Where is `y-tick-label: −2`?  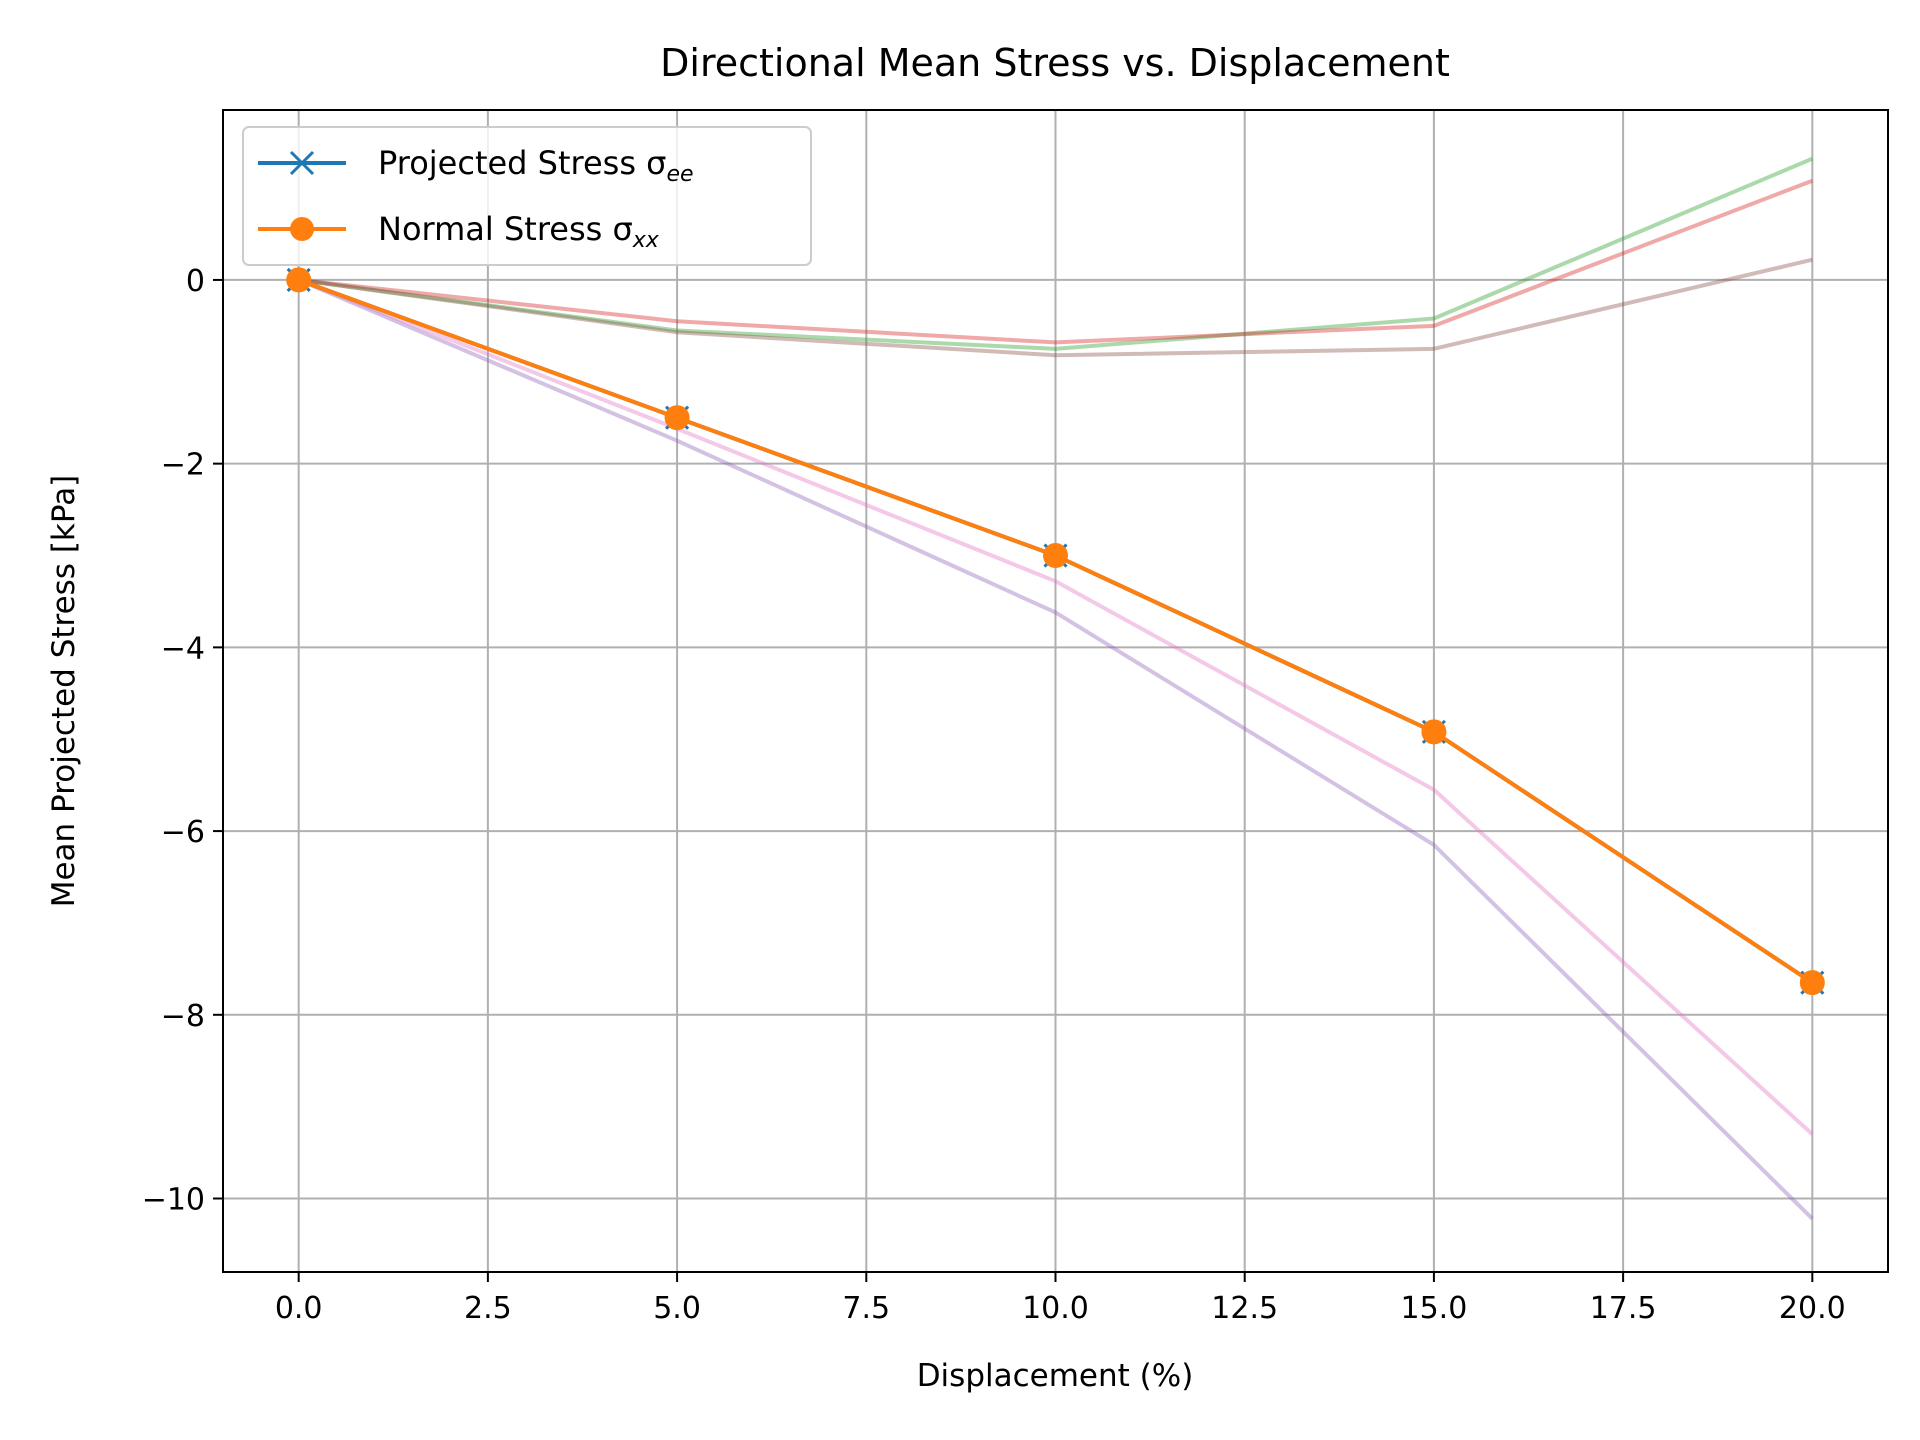
y-tick-label: −2 is located at coordinates (183, 465).